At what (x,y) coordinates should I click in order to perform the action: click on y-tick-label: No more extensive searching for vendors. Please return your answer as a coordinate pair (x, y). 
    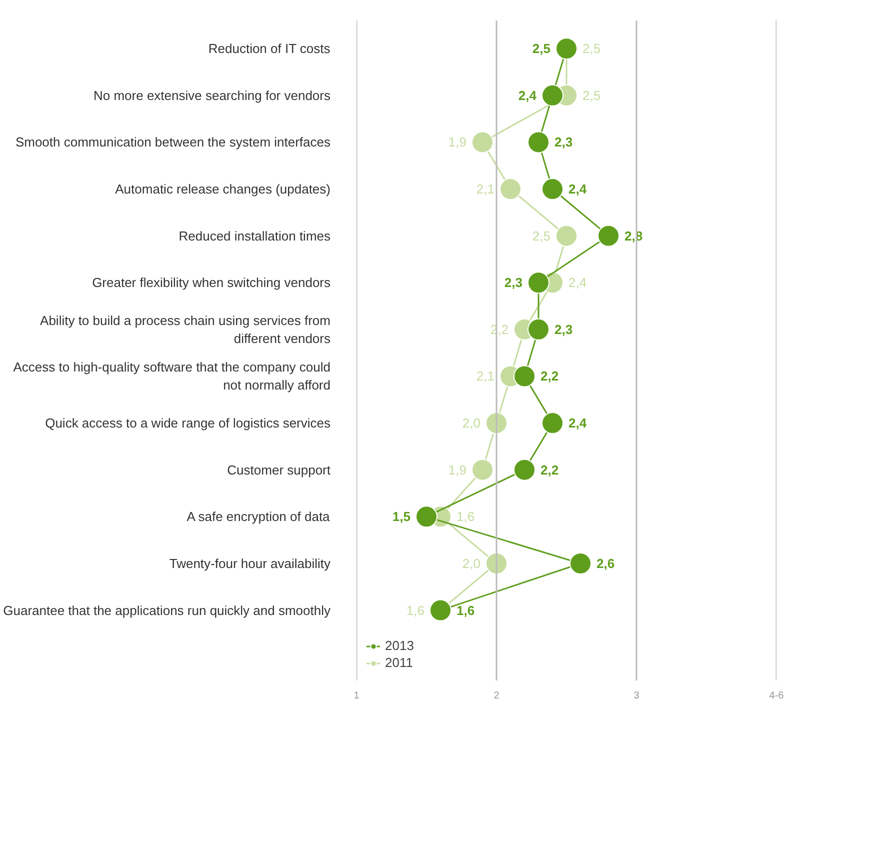
    Looking at the image, I should click on (212, 95).